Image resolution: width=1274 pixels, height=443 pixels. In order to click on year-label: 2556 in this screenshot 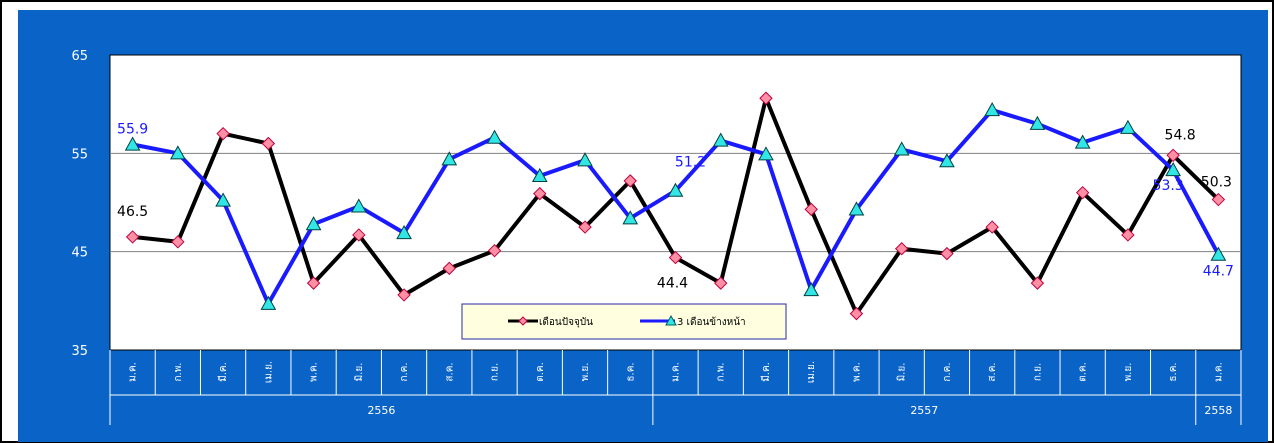, I will do `click(381, 410)`.